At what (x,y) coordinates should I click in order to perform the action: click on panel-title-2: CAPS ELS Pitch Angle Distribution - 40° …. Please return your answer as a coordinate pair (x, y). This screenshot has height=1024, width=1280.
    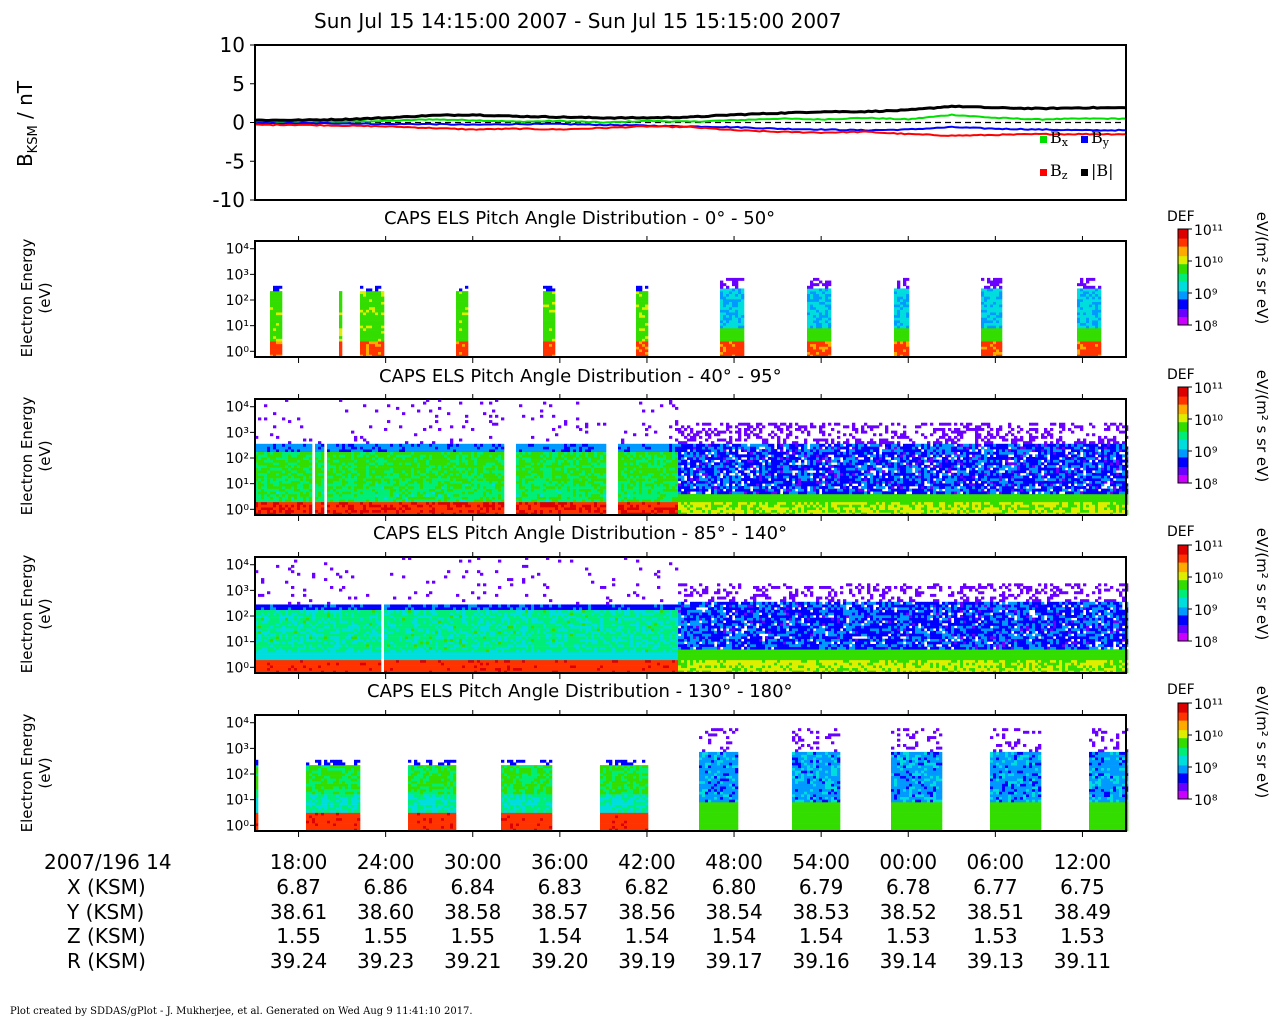
    Looking at the image, I should click on (580, 376).